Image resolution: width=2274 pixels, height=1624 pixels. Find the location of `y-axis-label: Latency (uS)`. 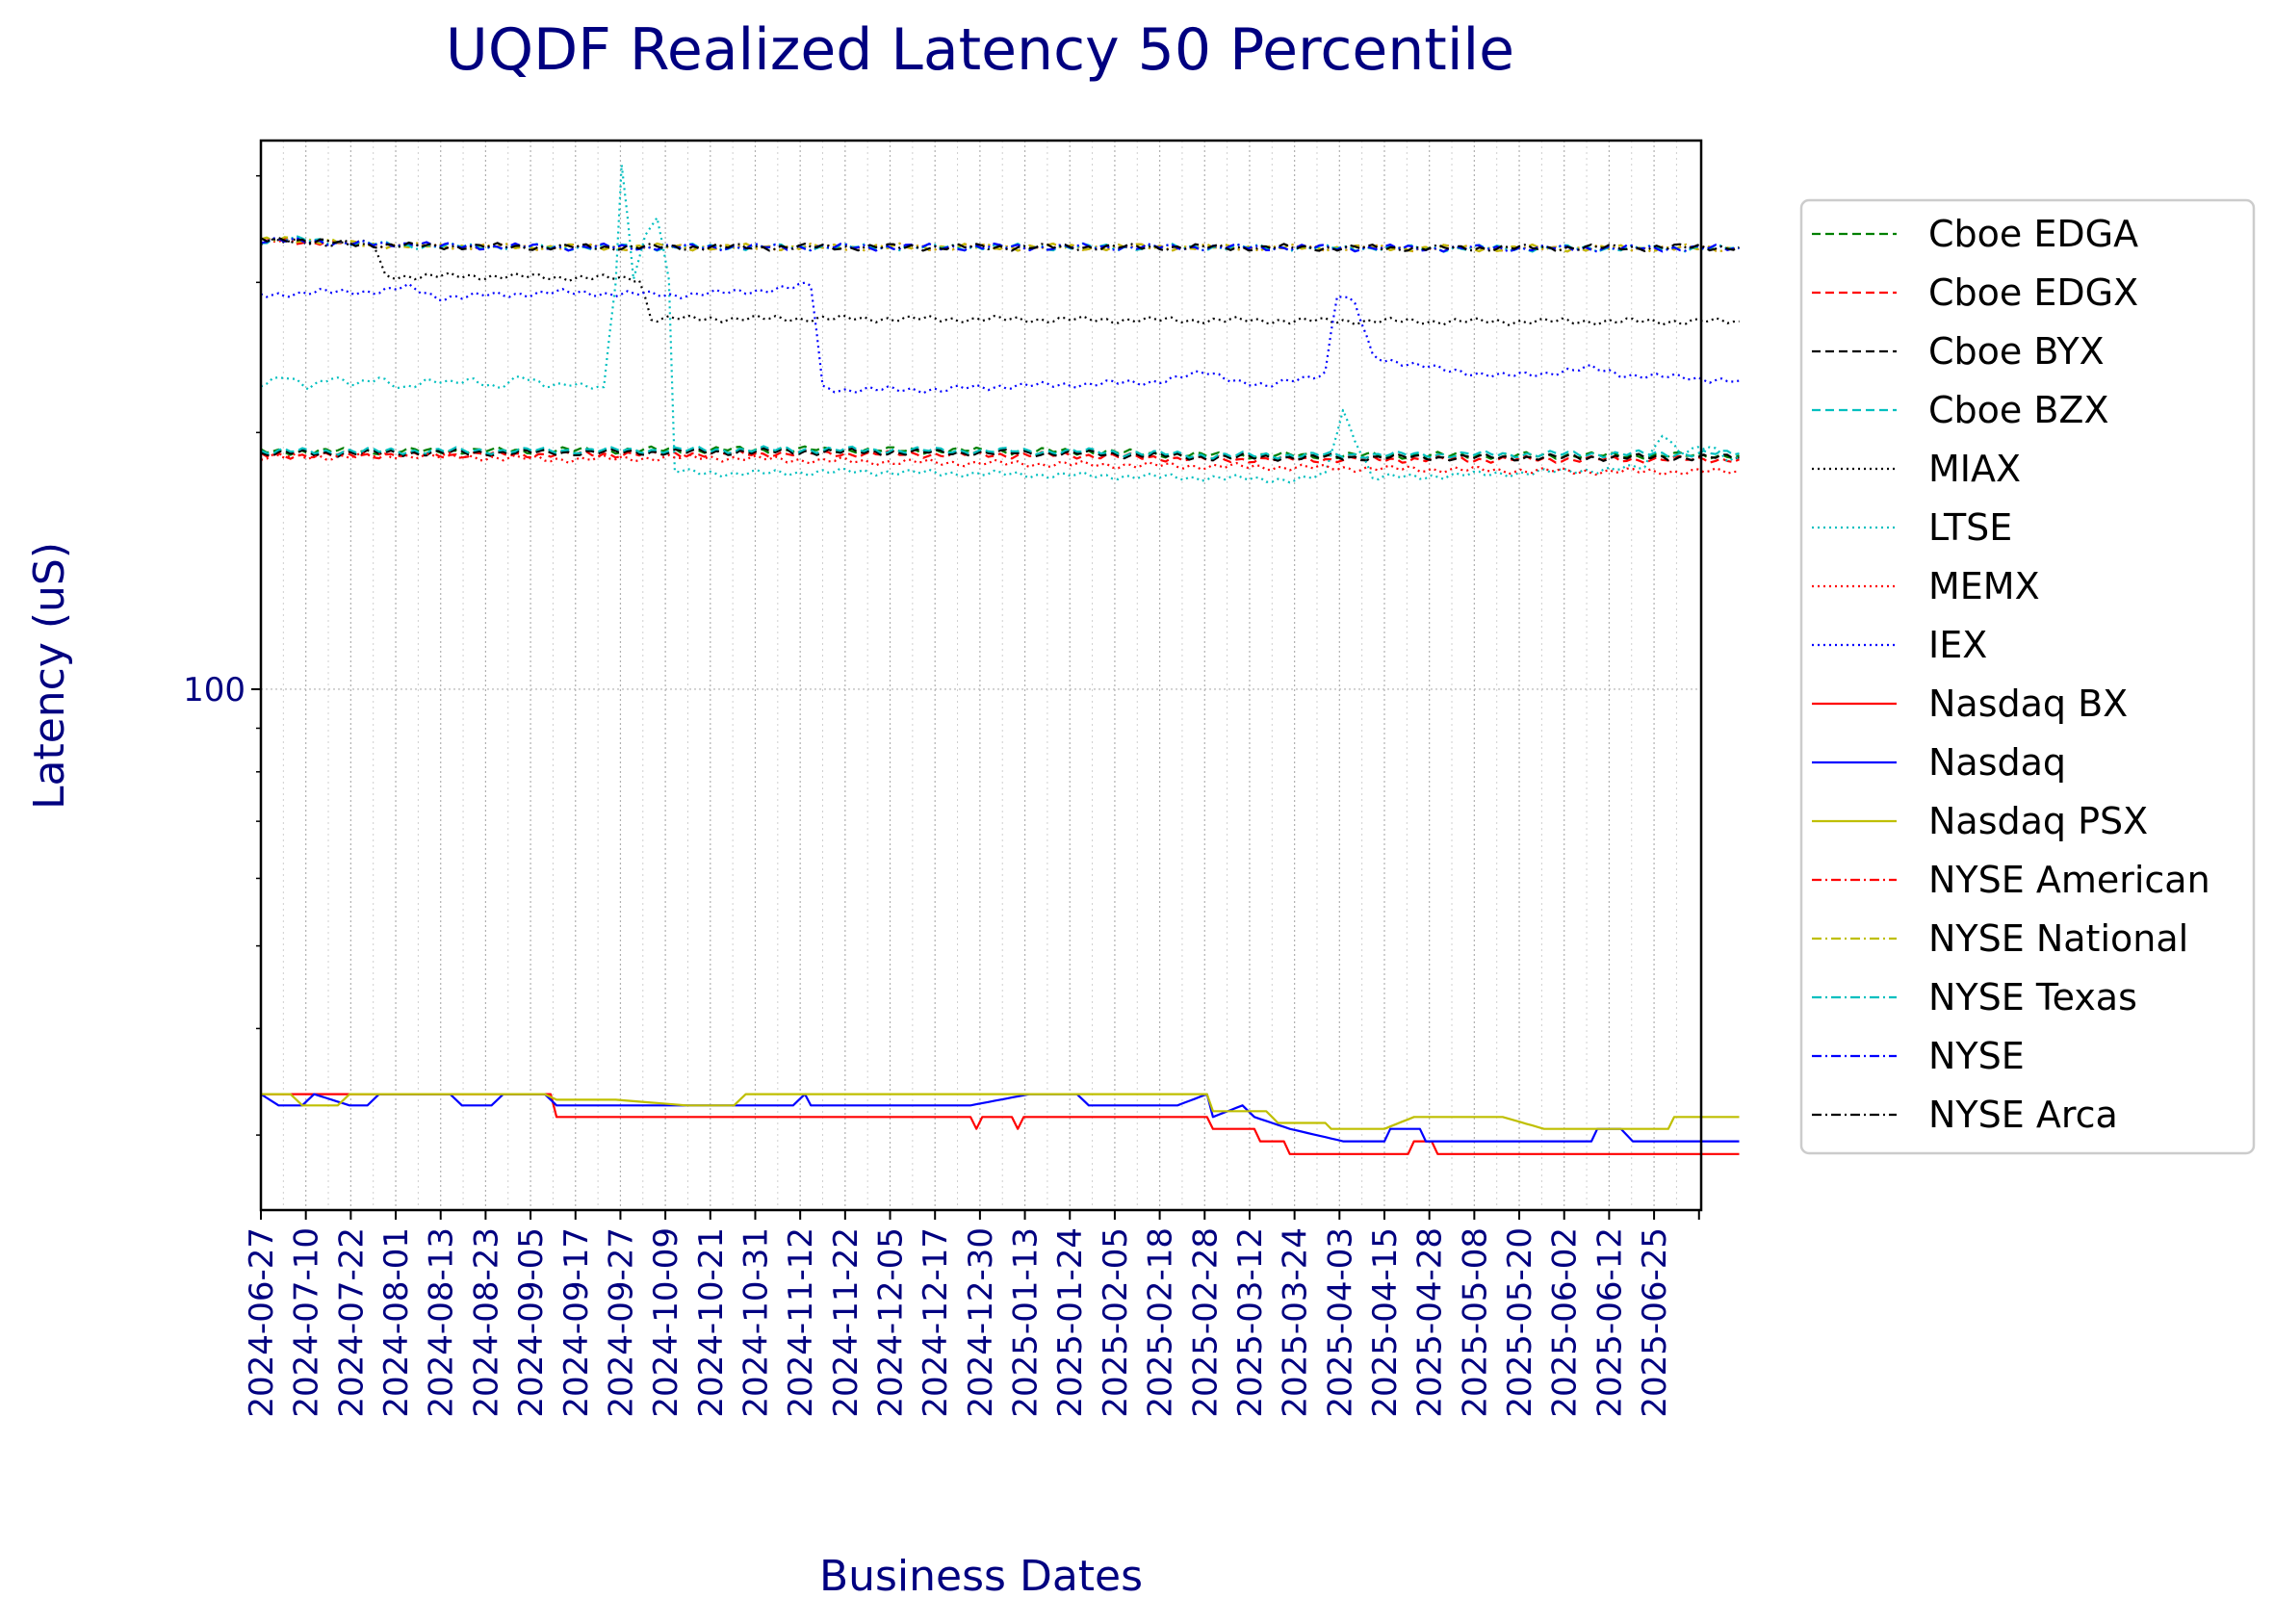

y-axis-label: Latency (uS) is located at coordinates (49, 676).